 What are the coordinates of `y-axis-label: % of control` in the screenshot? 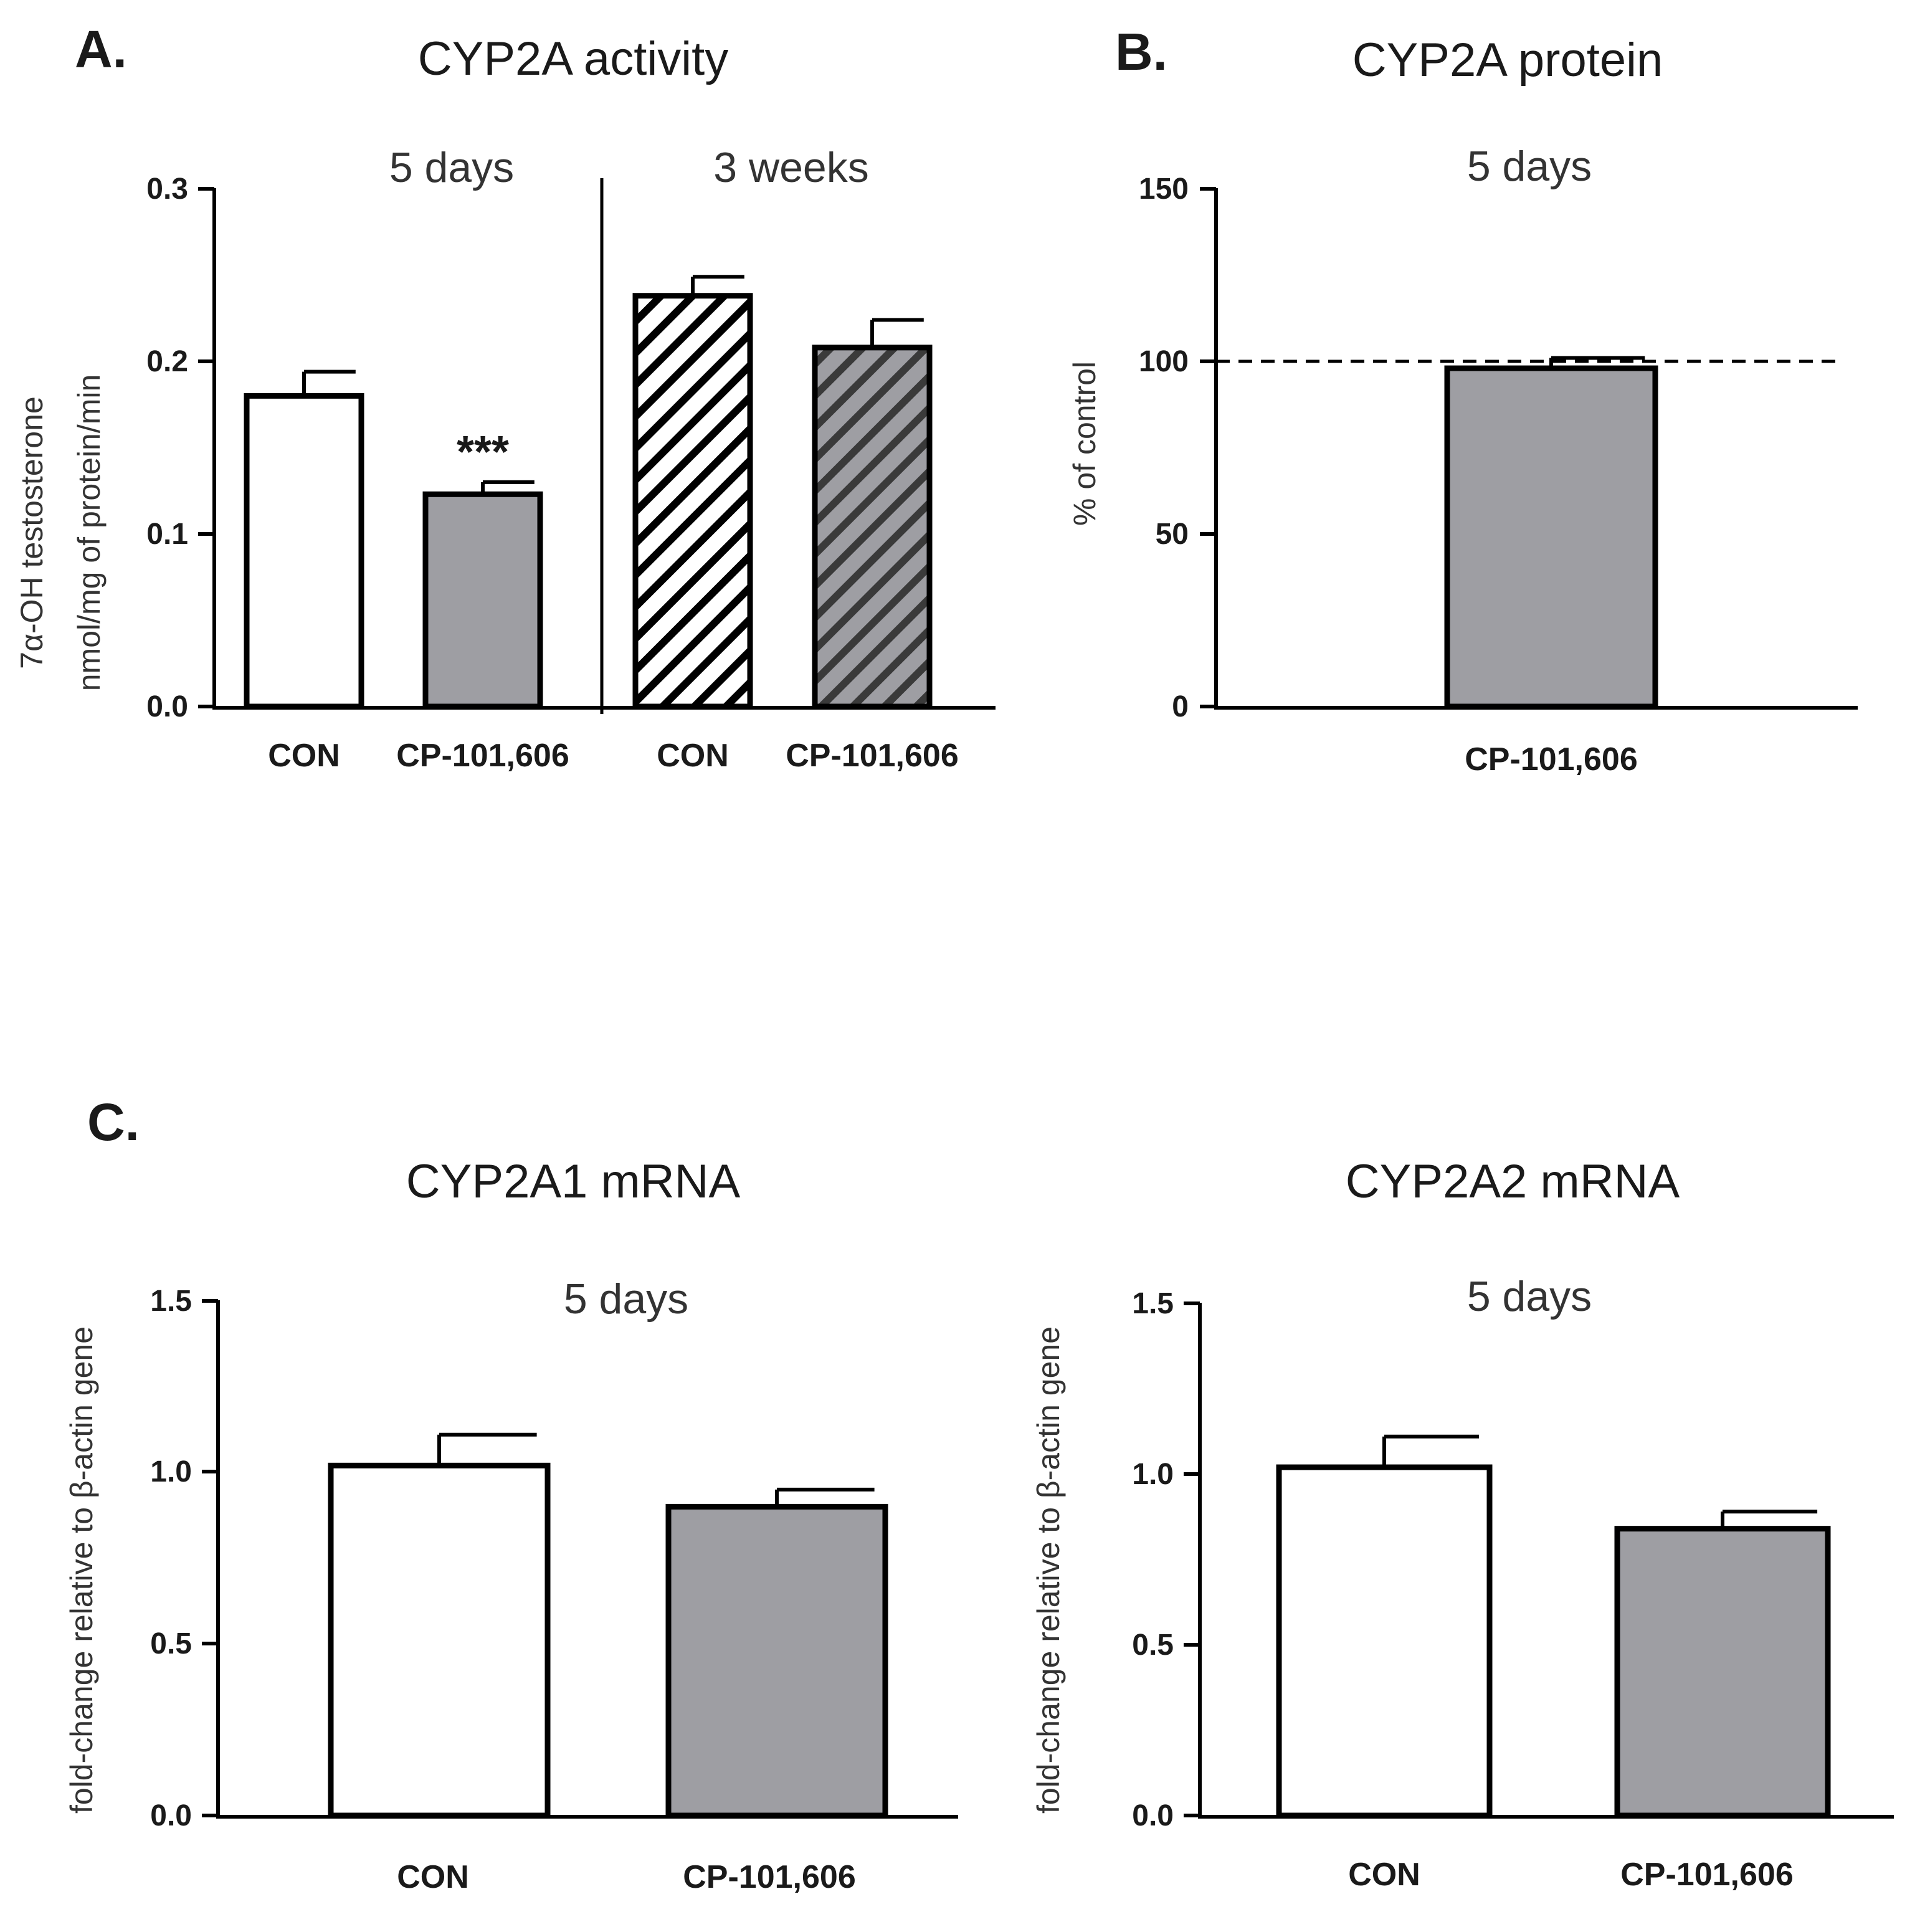 It's located at (1084, 443).